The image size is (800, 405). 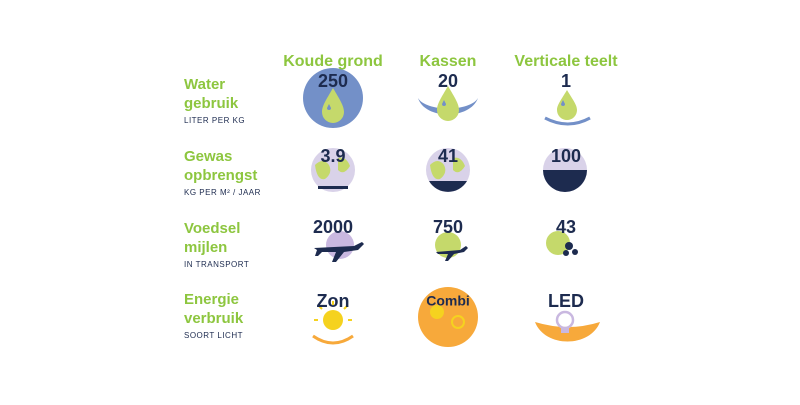 I want to click on row-title: opbrengst, so click(x=220, y=175).